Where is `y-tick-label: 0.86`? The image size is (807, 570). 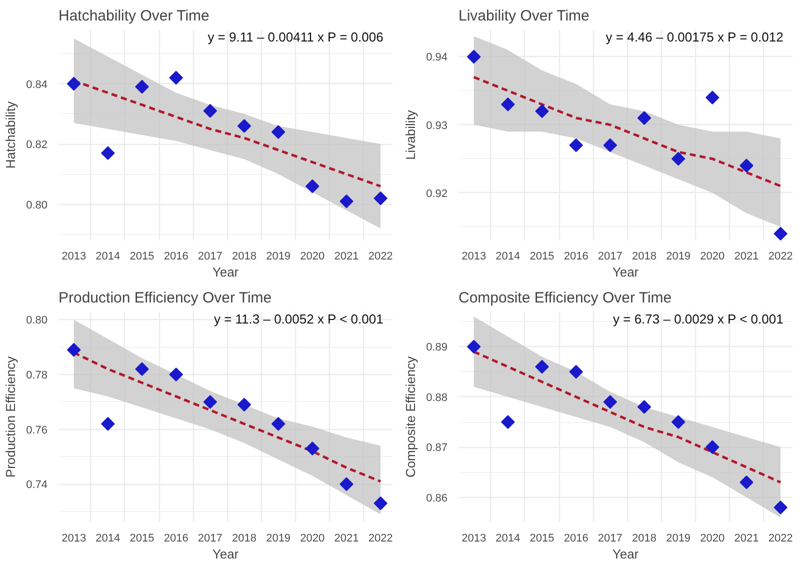 y-tick-label: 0.86 is located at coordinates (437, 498).